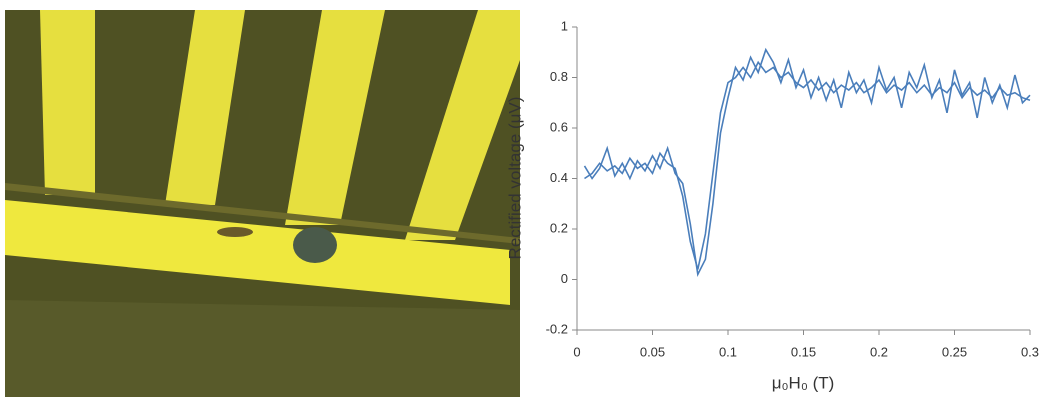  What do you see at coordinates (564, 278) in the screenshot?
I see `y-tick-label: 0` at bounding box center [564, 278].